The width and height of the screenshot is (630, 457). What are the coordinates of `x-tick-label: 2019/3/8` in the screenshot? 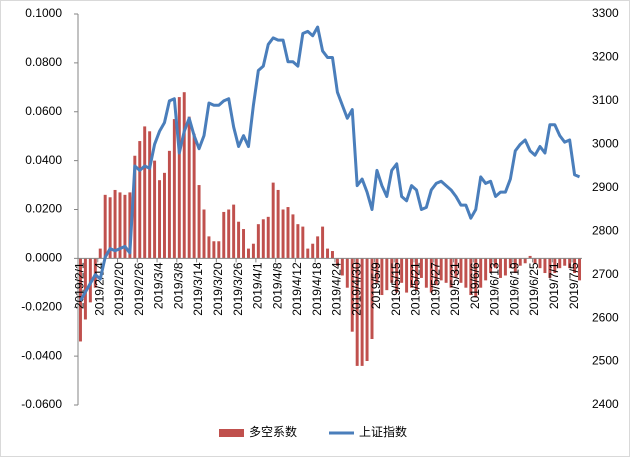 It's located at (178, 285).